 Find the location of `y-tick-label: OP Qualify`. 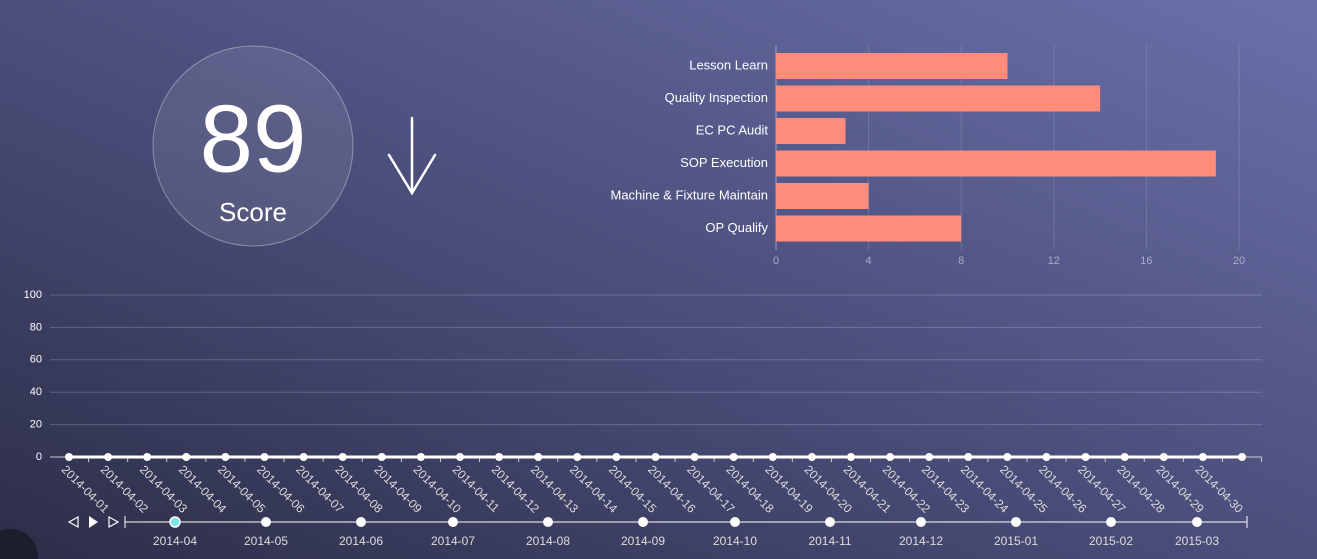

y-tick-label: OP Qualify is located at coordinates (736, 227).